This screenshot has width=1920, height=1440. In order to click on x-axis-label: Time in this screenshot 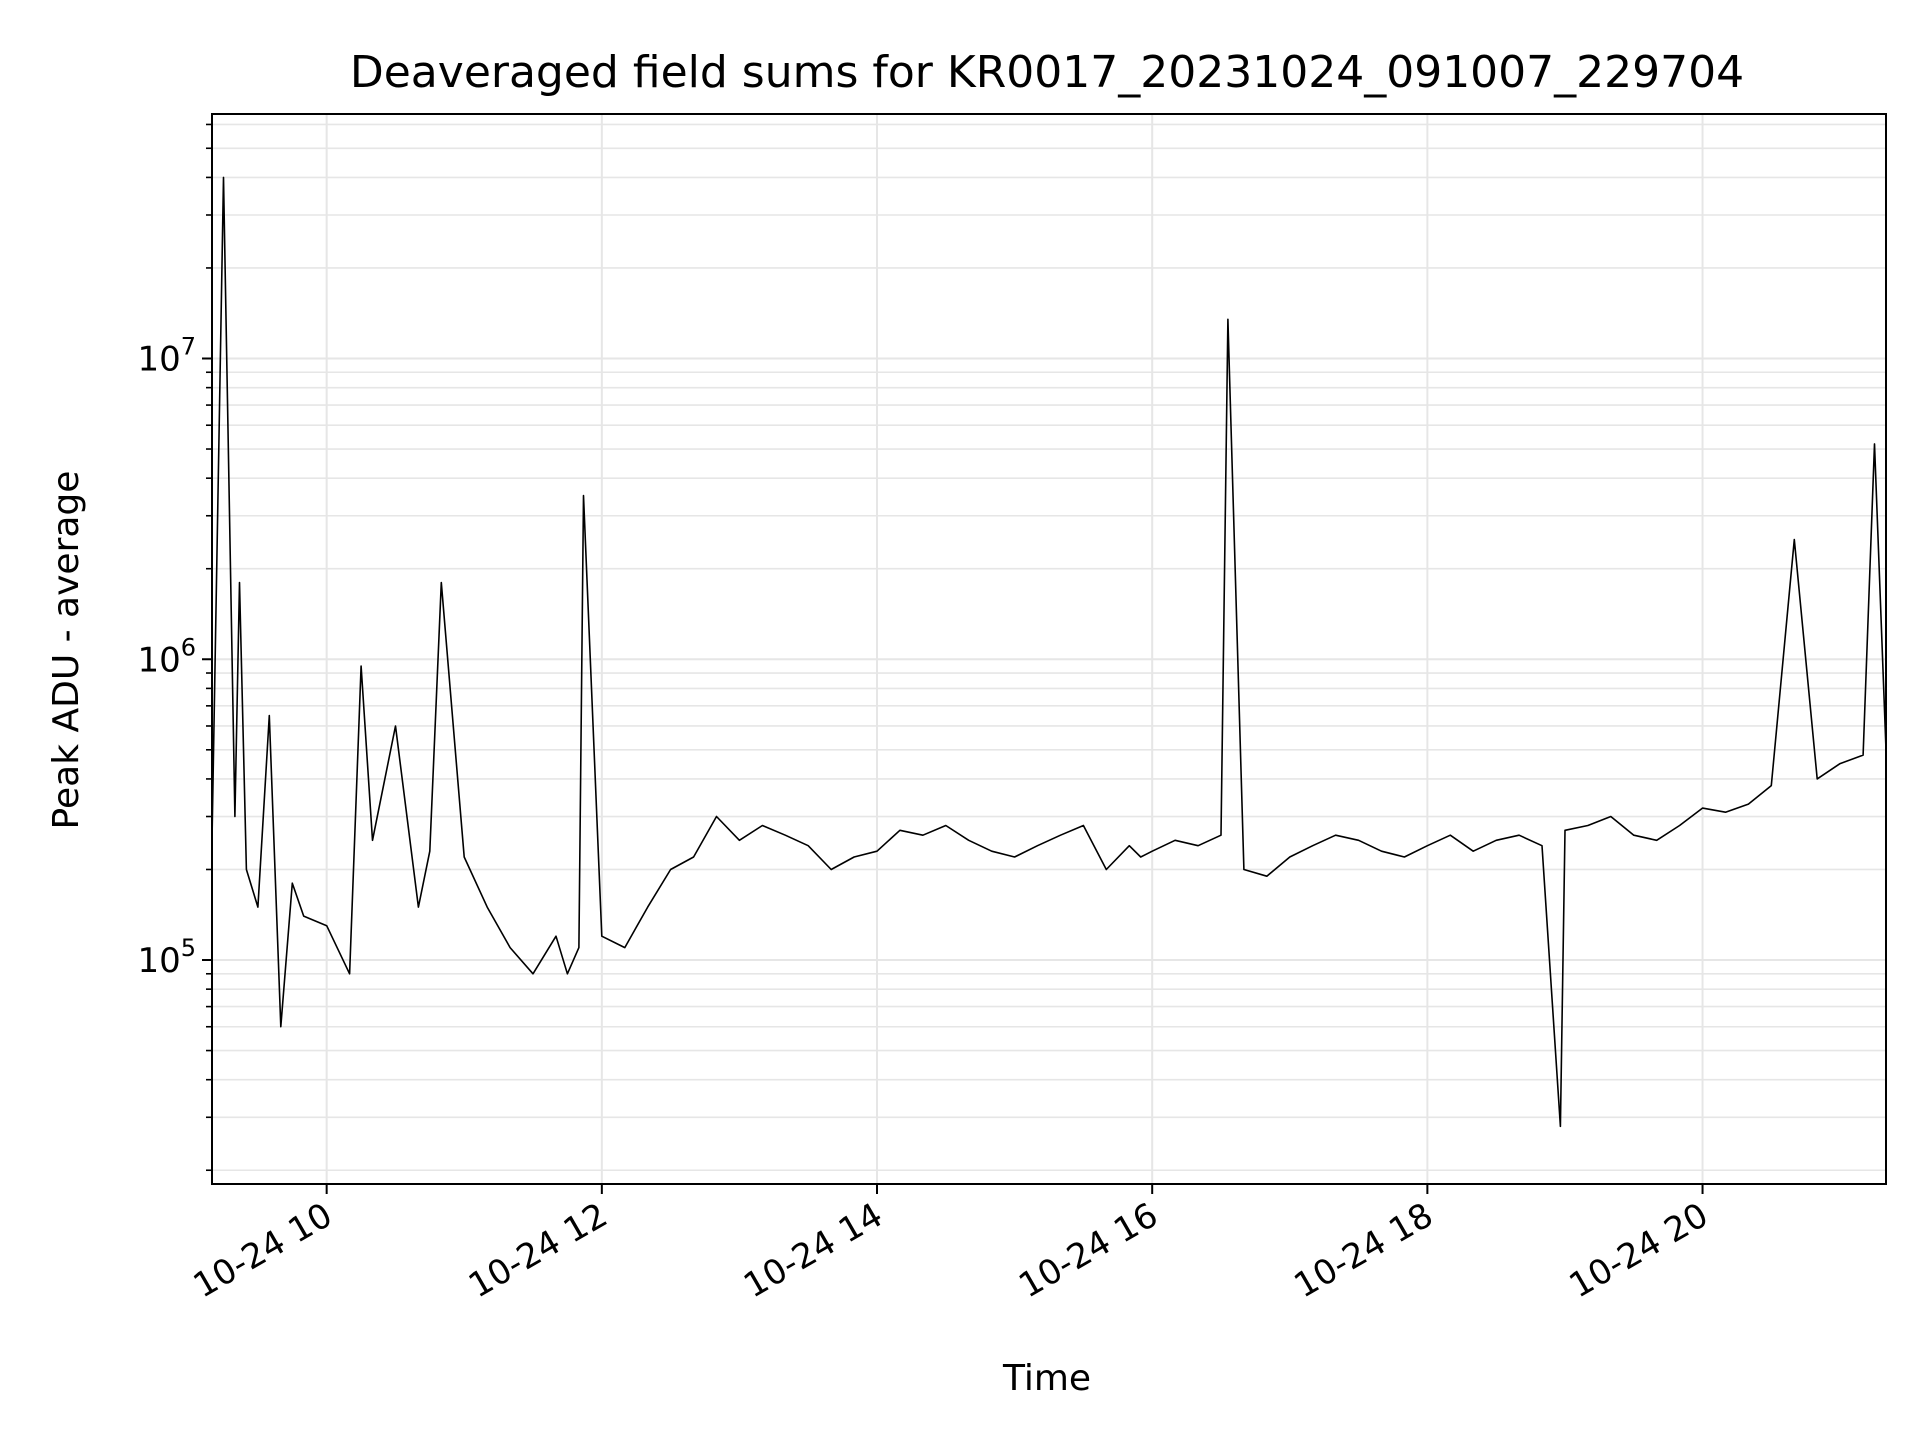, I will do `click(1046, 1378)`.